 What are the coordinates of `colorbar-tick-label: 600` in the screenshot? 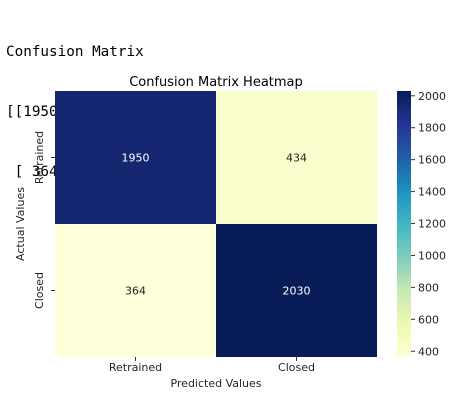 It's located at (428, 319).